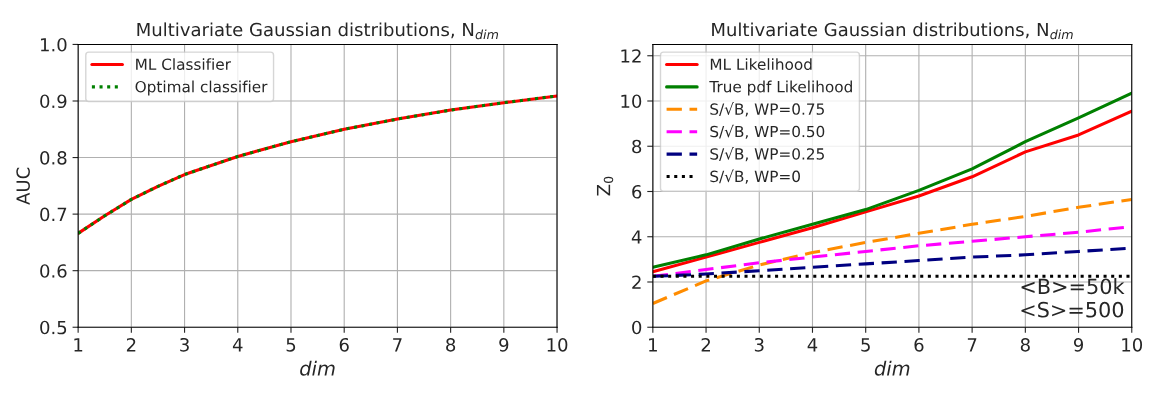 The width and height of the screenshot is (1149, 404). Describe the element at coordinates (780, 88) in the screenshot. I see `legend-label: True pdf Likelihood` at that location.